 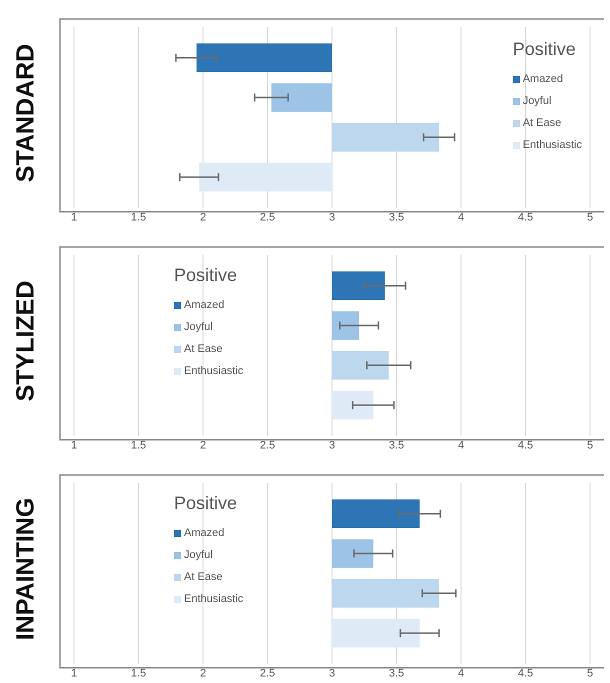 What do you see at coordinates (26, 341) in the screenshot?
I see `text: STYLIZED` at bounding box center [26, 341].